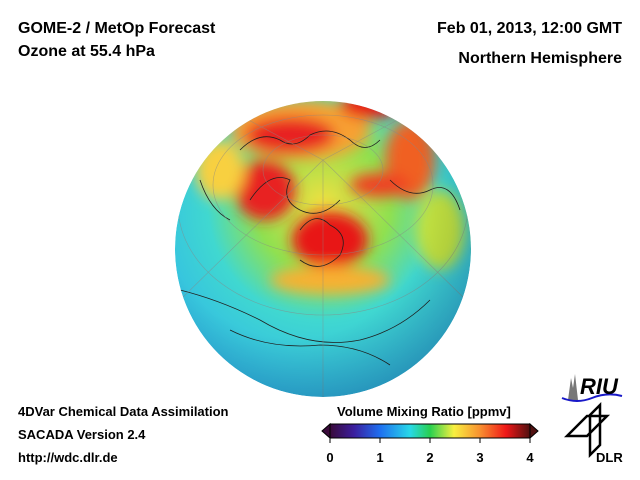  I want to click on dlr-logo, so click(587, 430).